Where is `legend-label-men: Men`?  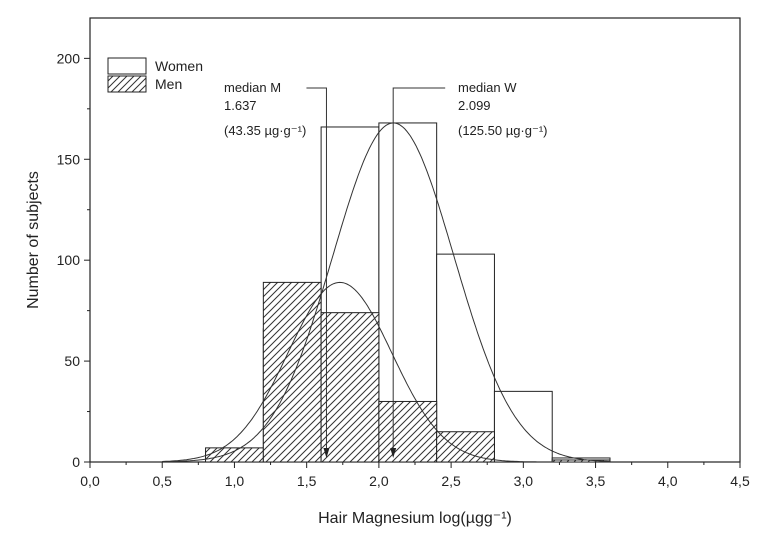
legend-label-men: Men is located at coordinates (168, 84).